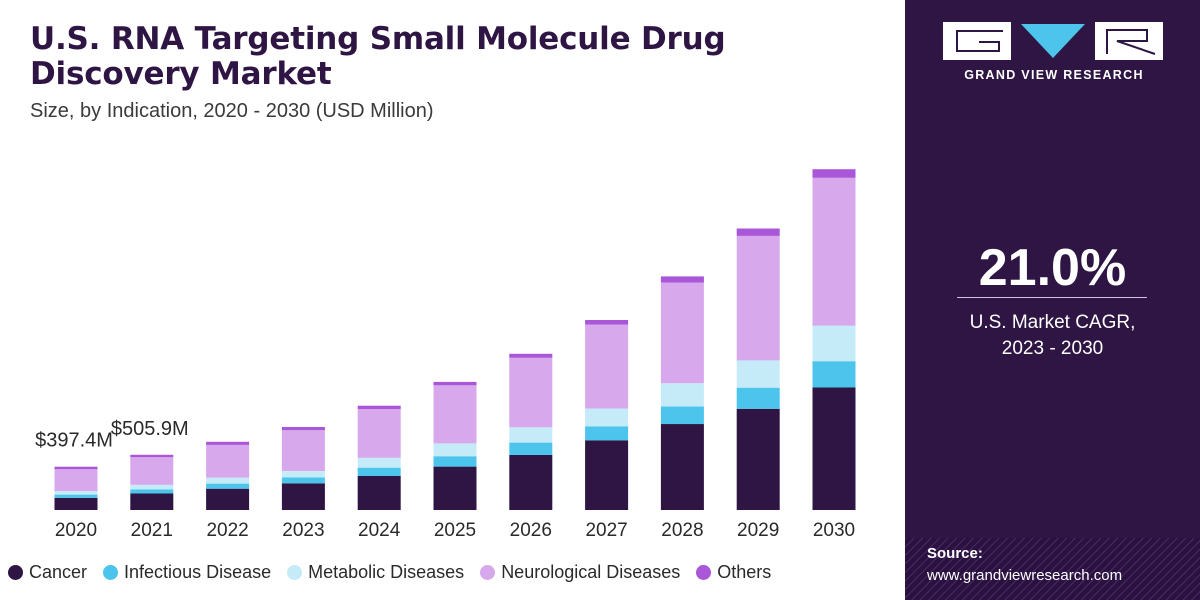 This screenshot has width=1200, height=600. What do you see at coordinates (834, 251) in the screenshot?
I see `bar-segment-neurological-diseases-2030` at bounding box center [834, 251].